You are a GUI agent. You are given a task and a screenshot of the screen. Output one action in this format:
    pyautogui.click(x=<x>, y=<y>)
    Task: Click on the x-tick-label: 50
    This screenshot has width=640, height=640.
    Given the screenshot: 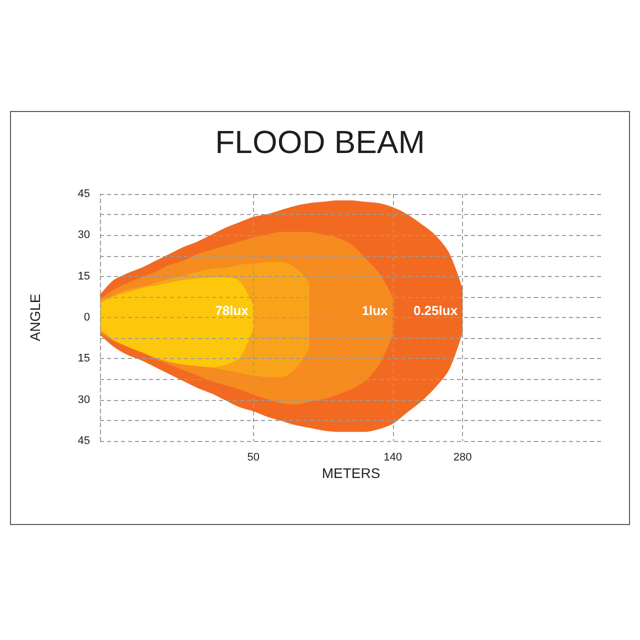 What is the action you would take?
    pyautogui.click(x=253, y=458)
    